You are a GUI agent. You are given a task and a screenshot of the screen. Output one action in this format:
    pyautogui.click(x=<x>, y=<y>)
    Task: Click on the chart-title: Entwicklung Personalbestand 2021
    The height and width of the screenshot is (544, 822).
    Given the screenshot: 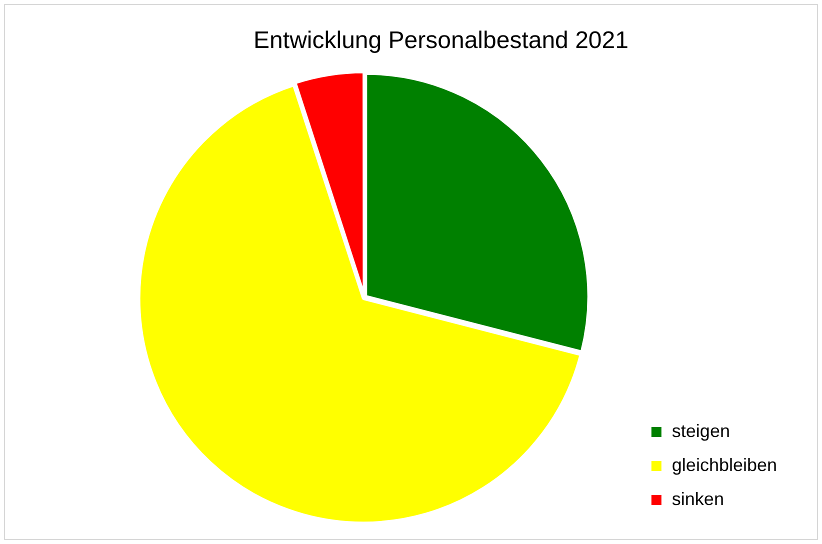 What is the action you would take?
    pyautogui.click(x=441, y=40)
    